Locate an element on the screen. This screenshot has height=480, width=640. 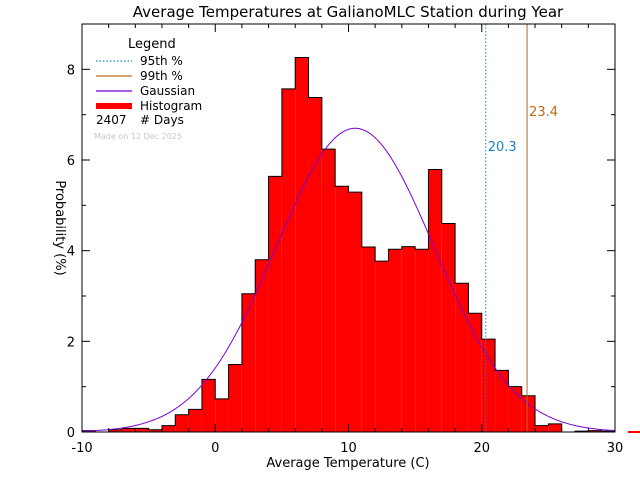
y-tick-label: 2 is located at coordinates (71, 342).